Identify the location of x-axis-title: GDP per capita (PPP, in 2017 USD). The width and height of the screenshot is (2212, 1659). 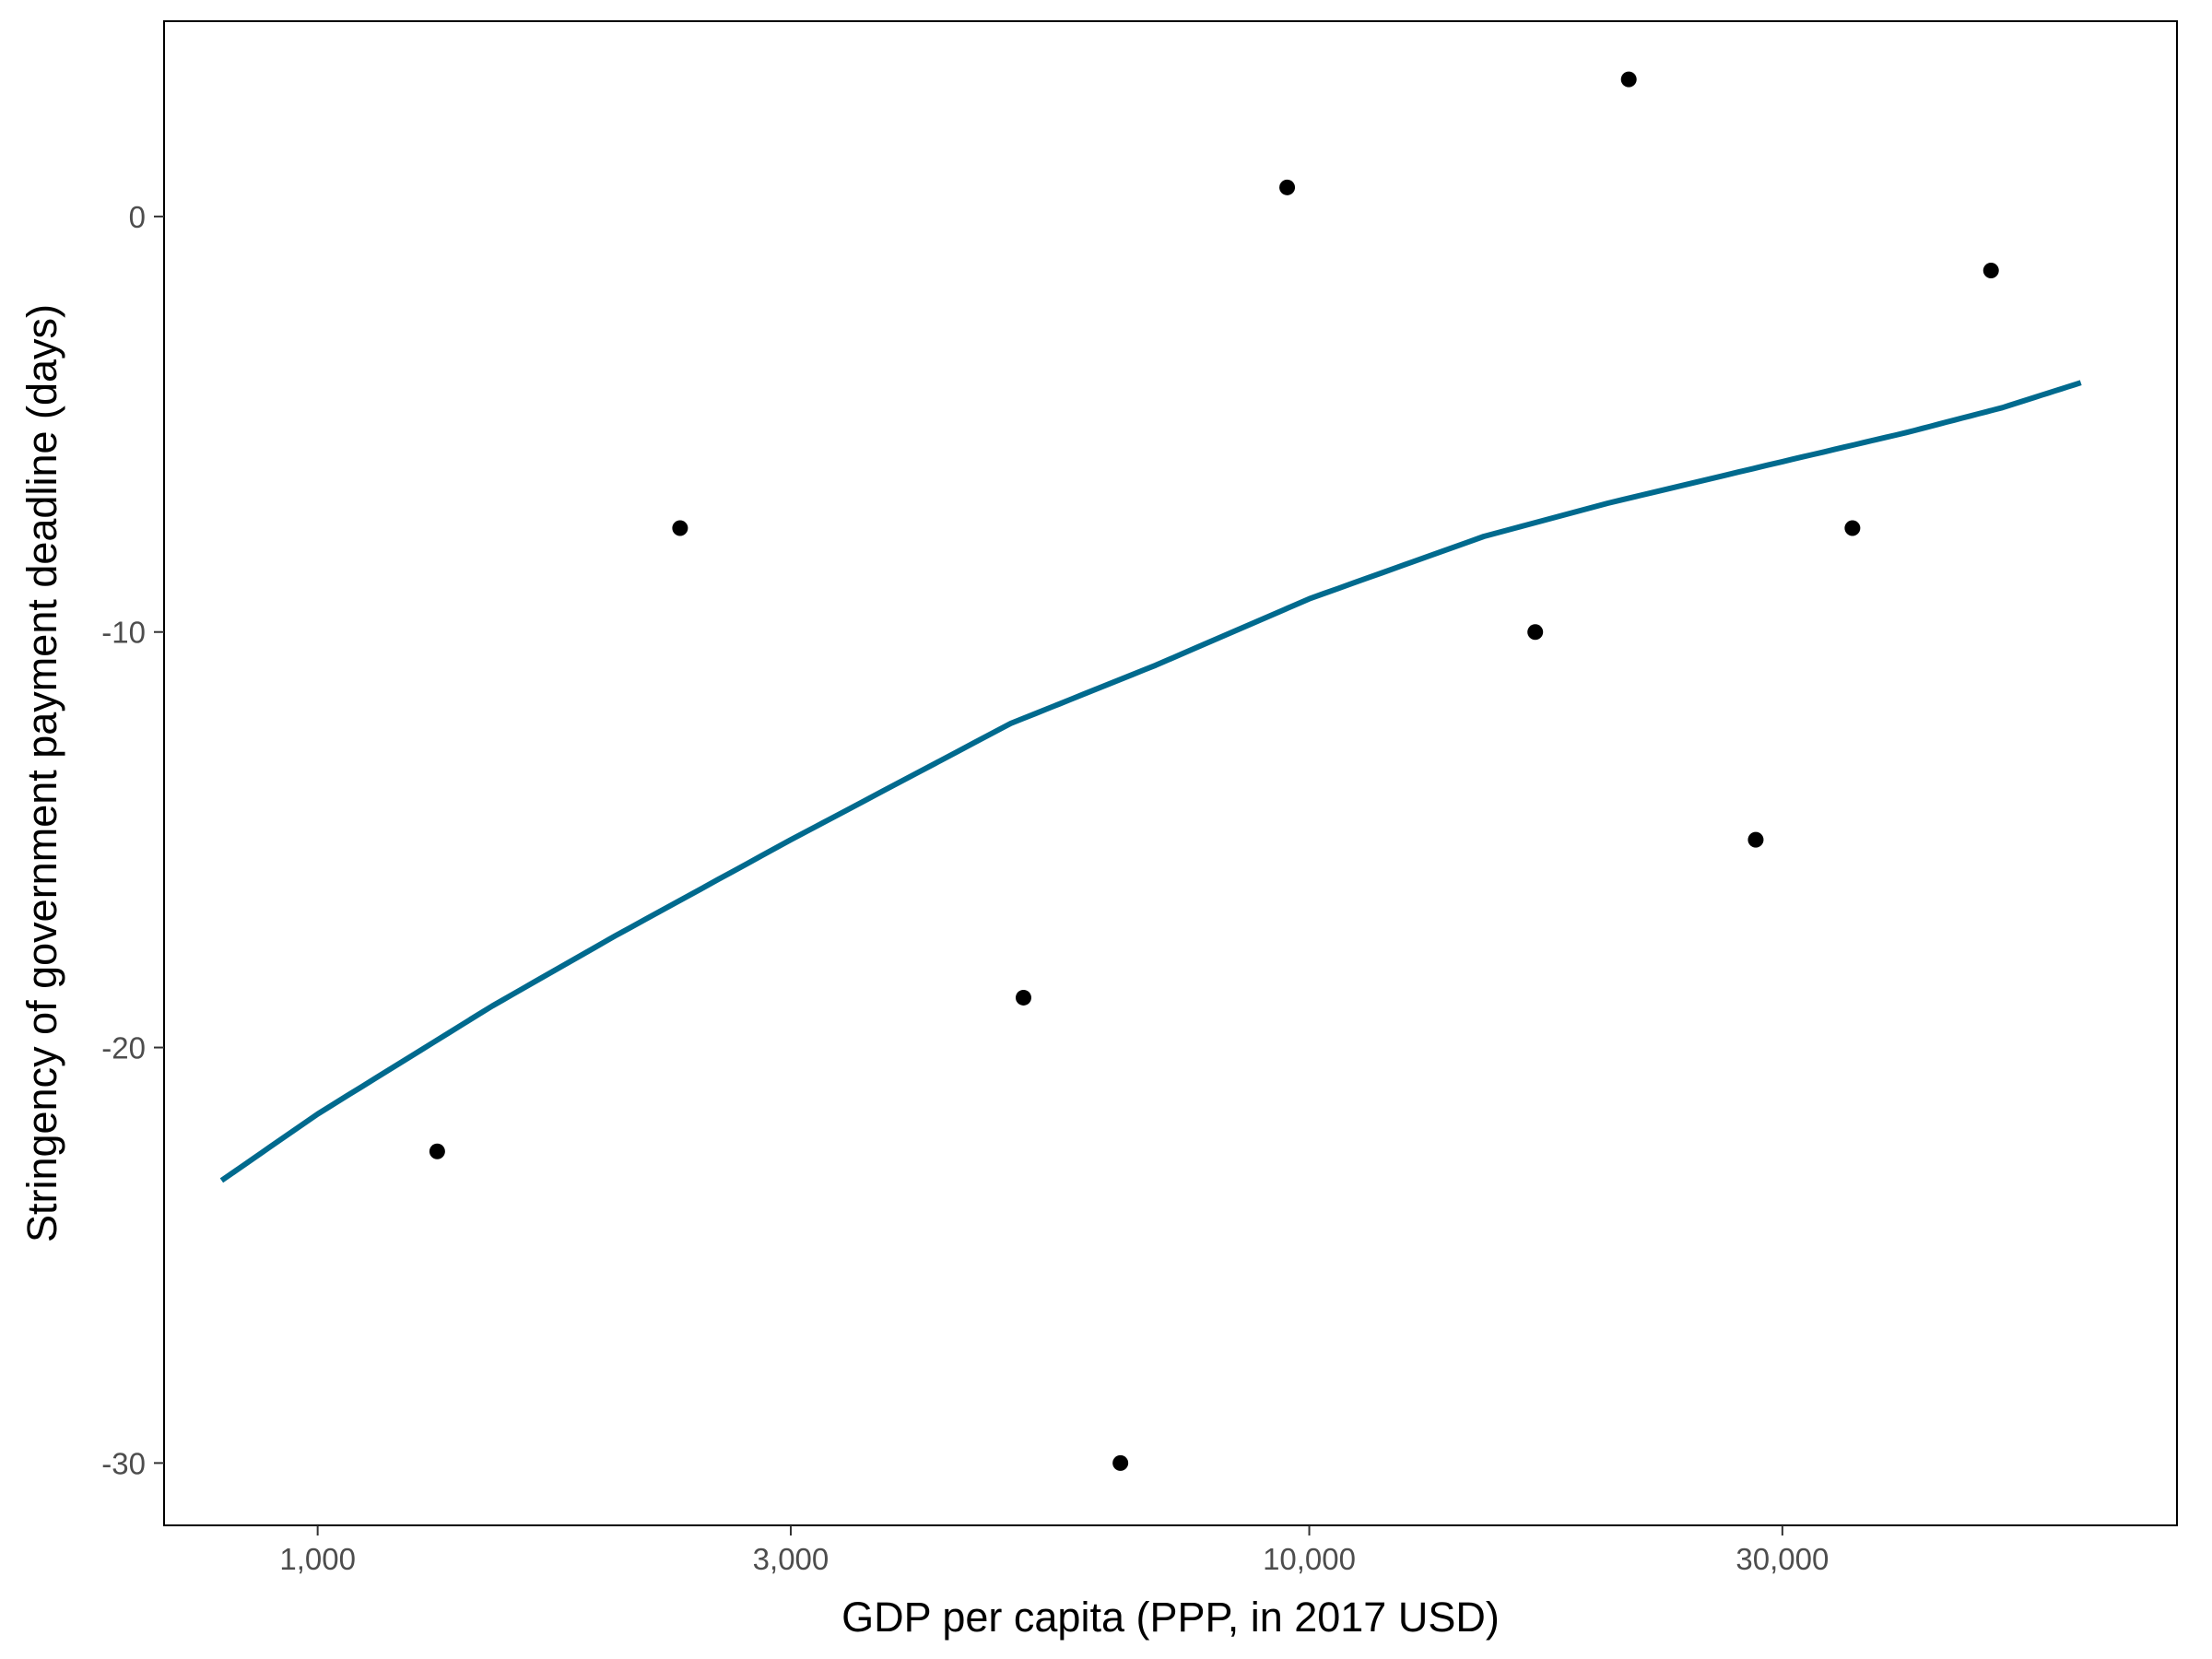
(1170, 1617).